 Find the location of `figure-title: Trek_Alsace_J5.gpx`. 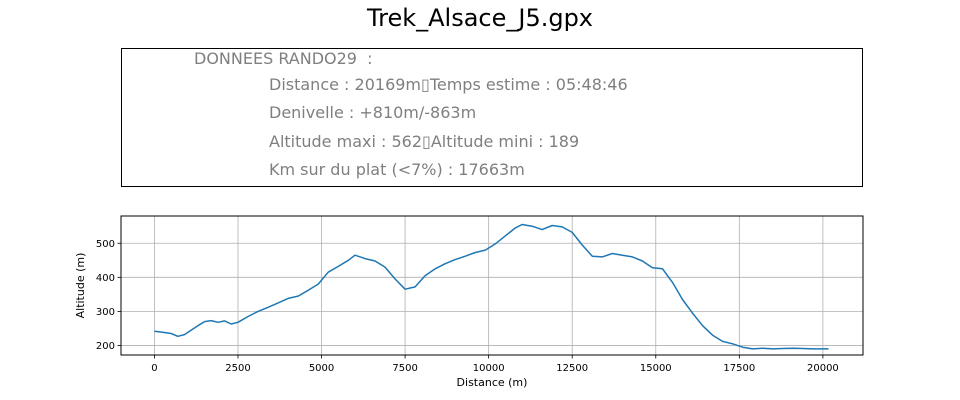

figure-title: Trek_Alsace_J5.gpx is located at coordinates (480, 18).